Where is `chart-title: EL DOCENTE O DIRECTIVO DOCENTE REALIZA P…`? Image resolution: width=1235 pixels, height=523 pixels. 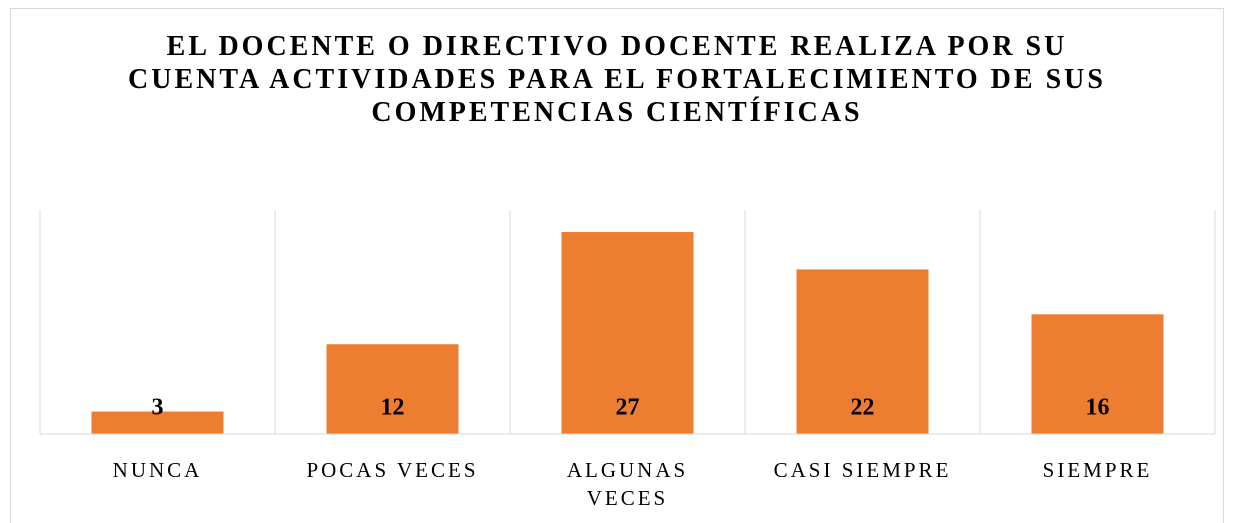 chart-title: EL DOCENTE O DIRECTIVO DOCENTE REALIZA P… is located at coordinates (617, 79).